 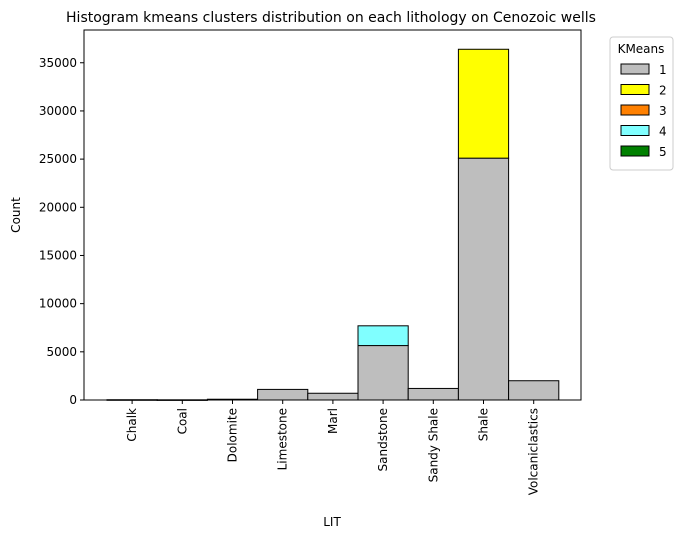 What do you see at coordinates (663, 132) in the screenshot?
I see `legend-label-cluster-4: 4` at bounding box center [663, 132].